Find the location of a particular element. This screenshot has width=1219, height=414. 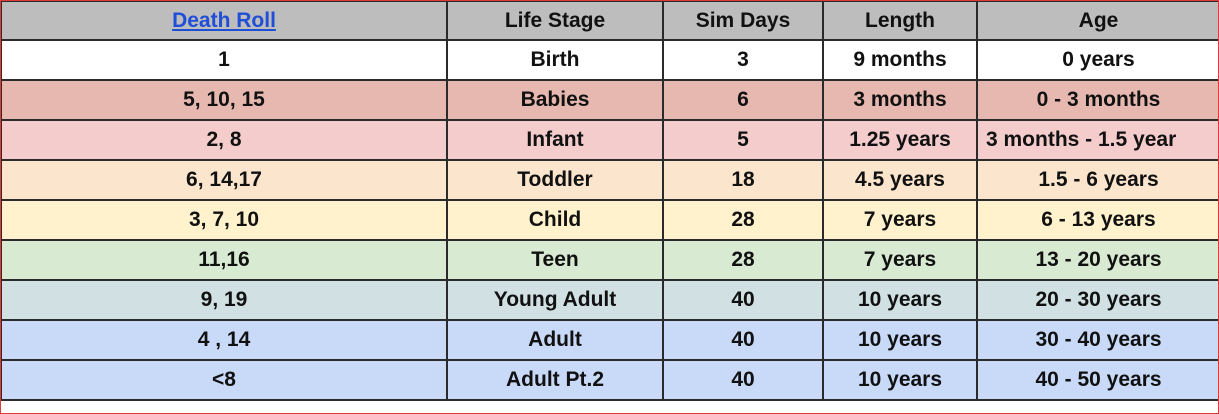

life-stage-cell: Toddler is located at coordinates (555, 180).